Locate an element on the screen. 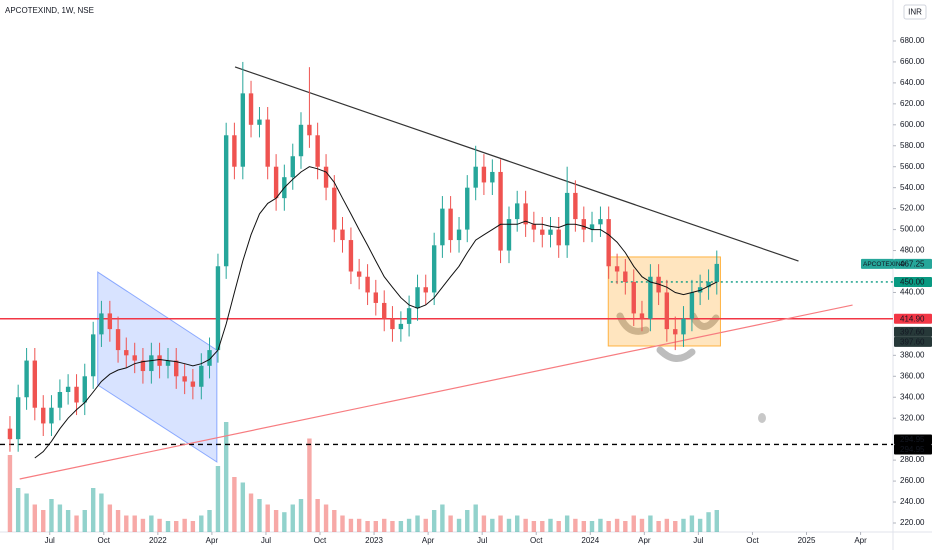 The image size is (932, 555). currency: INR is located at coordinates (915, 12).